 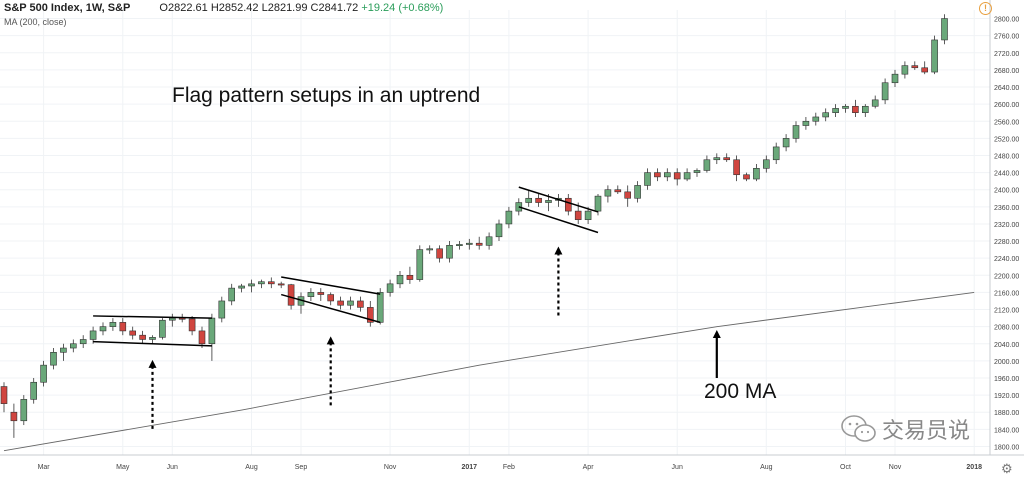 What do you see at coordinates (1006, 156) in the screenshot?
I see `y-tick-label: 2480.00` at bounding box center [1006, 156].